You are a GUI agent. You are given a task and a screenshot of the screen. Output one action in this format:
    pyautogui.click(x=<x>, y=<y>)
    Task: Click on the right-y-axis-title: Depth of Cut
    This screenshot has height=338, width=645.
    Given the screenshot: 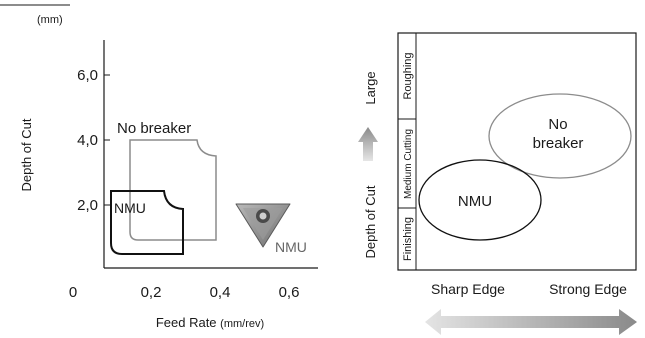 What is the action you would take?
    pyautogui.click(x=370, y=221)
    